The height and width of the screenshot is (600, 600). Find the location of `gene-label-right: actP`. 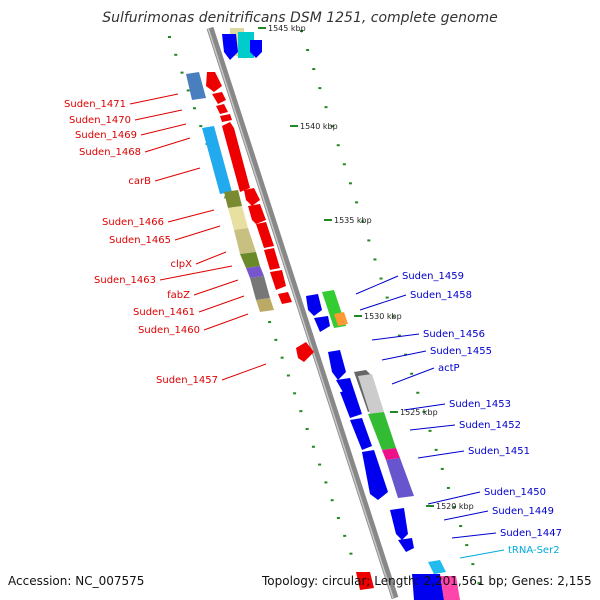

gene-label-right: actP is located at coordinates (449, 368).